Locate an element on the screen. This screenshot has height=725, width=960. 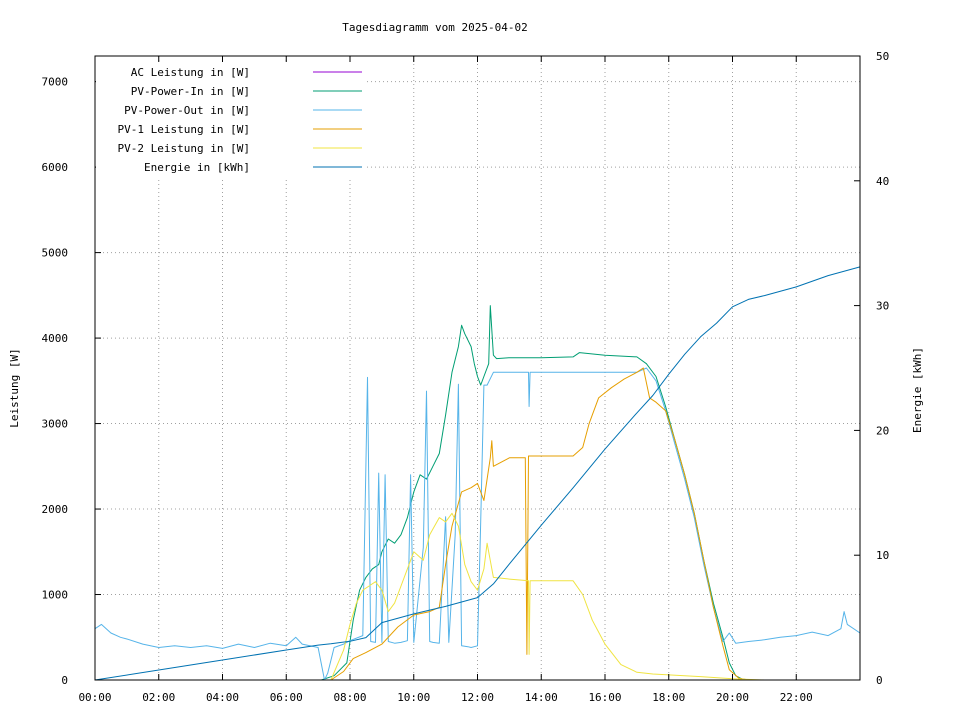
legend-background is located at coordinates (231, 120).